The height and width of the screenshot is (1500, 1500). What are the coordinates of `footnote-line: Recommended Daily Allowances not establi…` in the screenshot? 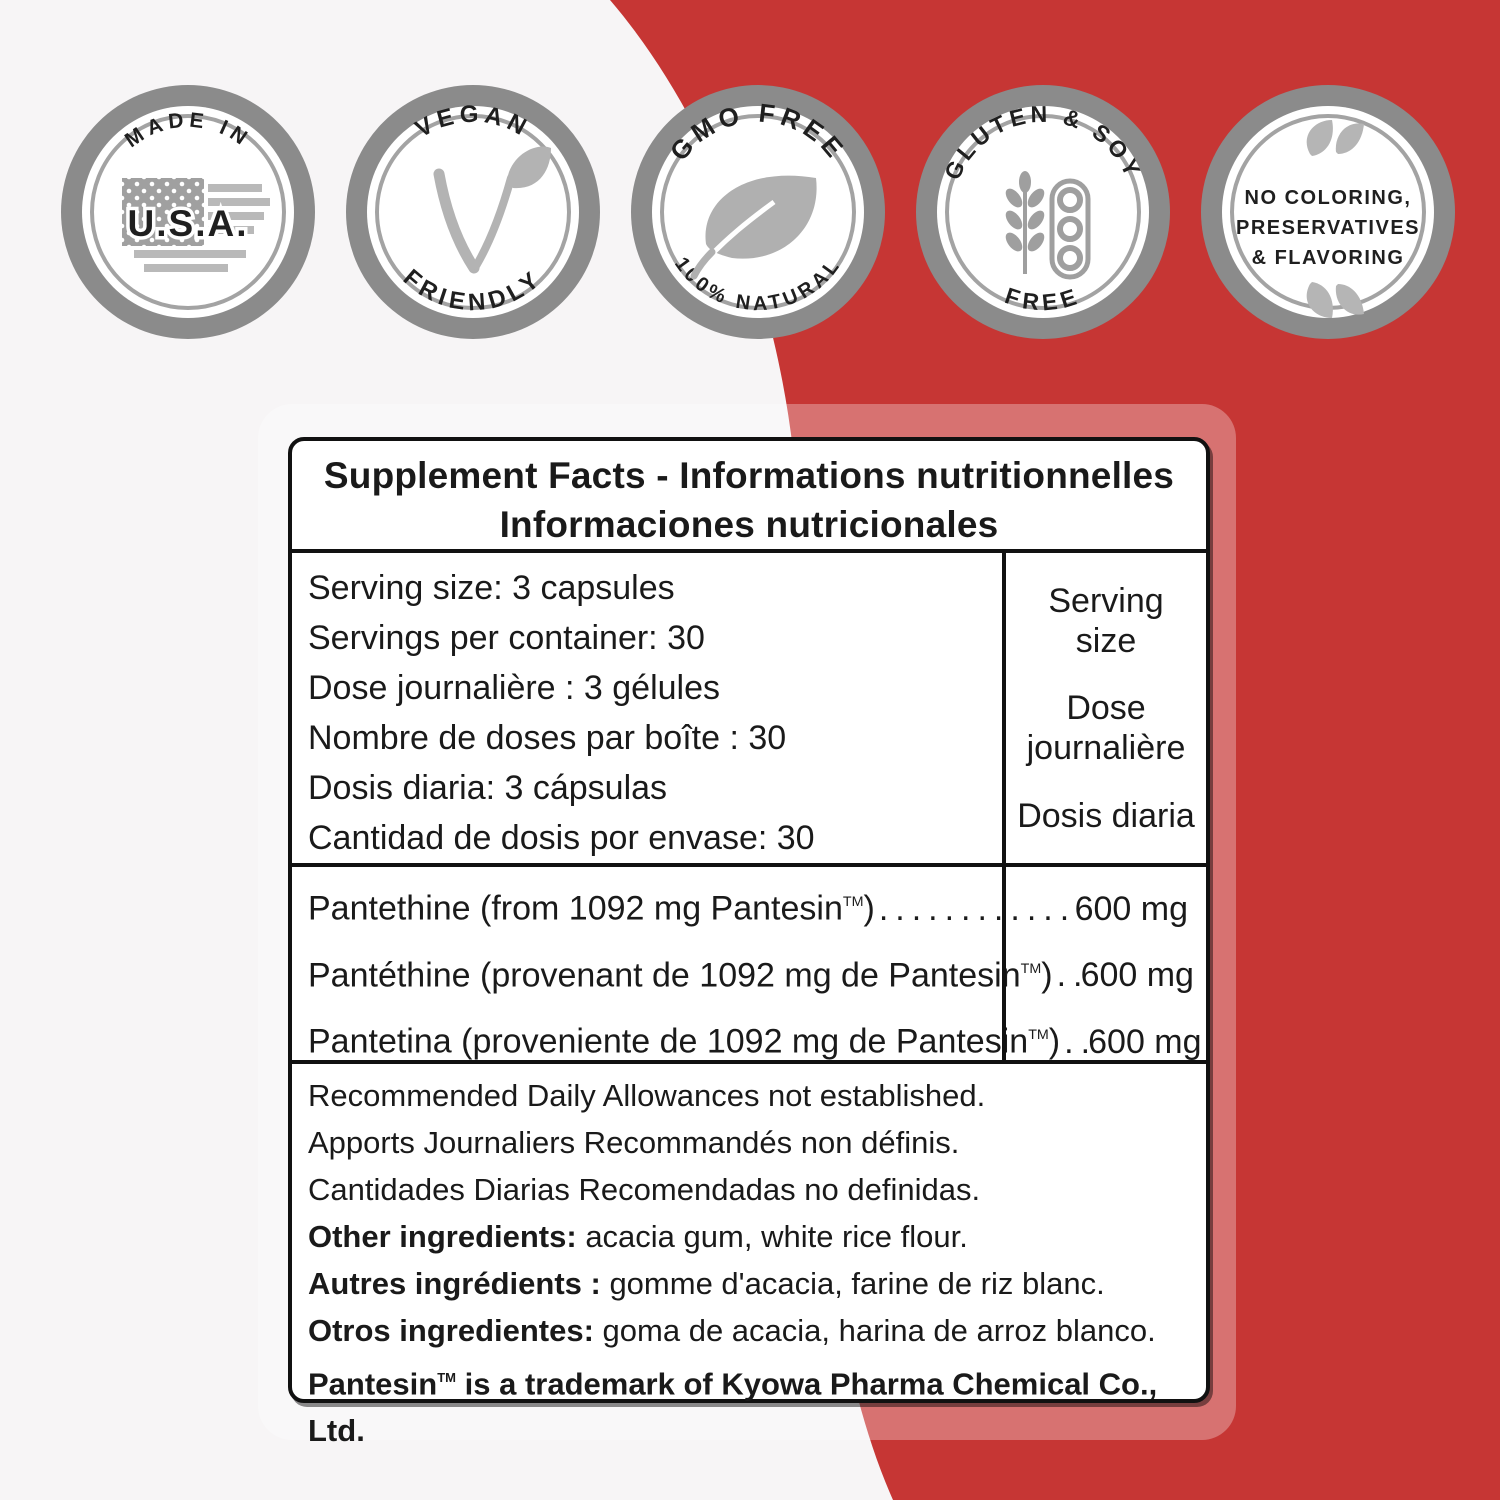 It's located at (750, 1095).